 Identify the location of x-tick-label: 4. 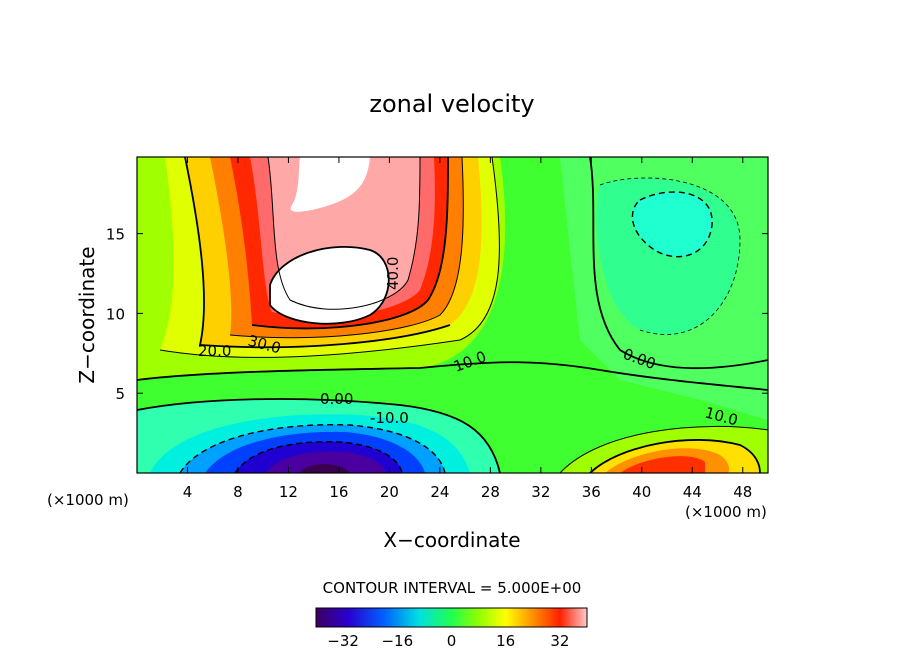
(188, 492).